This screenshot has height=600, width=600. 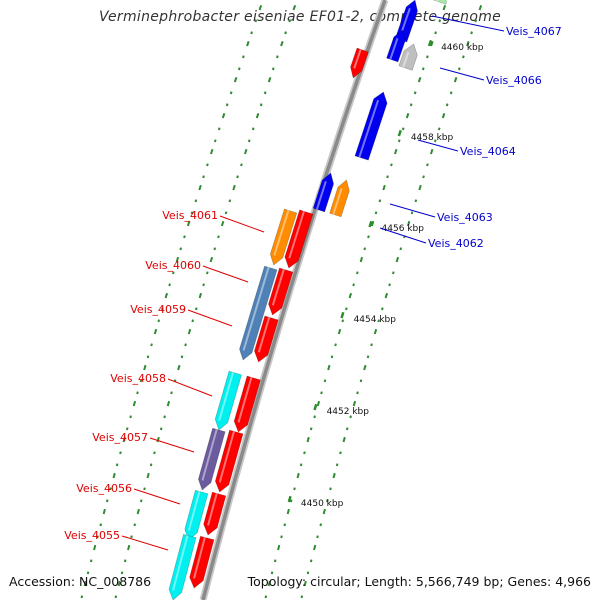 What do you see at coordinates (226, 457) in the screenshot?
I see `gene-veis-4057-red-shine` at bounding box center [226, 457].